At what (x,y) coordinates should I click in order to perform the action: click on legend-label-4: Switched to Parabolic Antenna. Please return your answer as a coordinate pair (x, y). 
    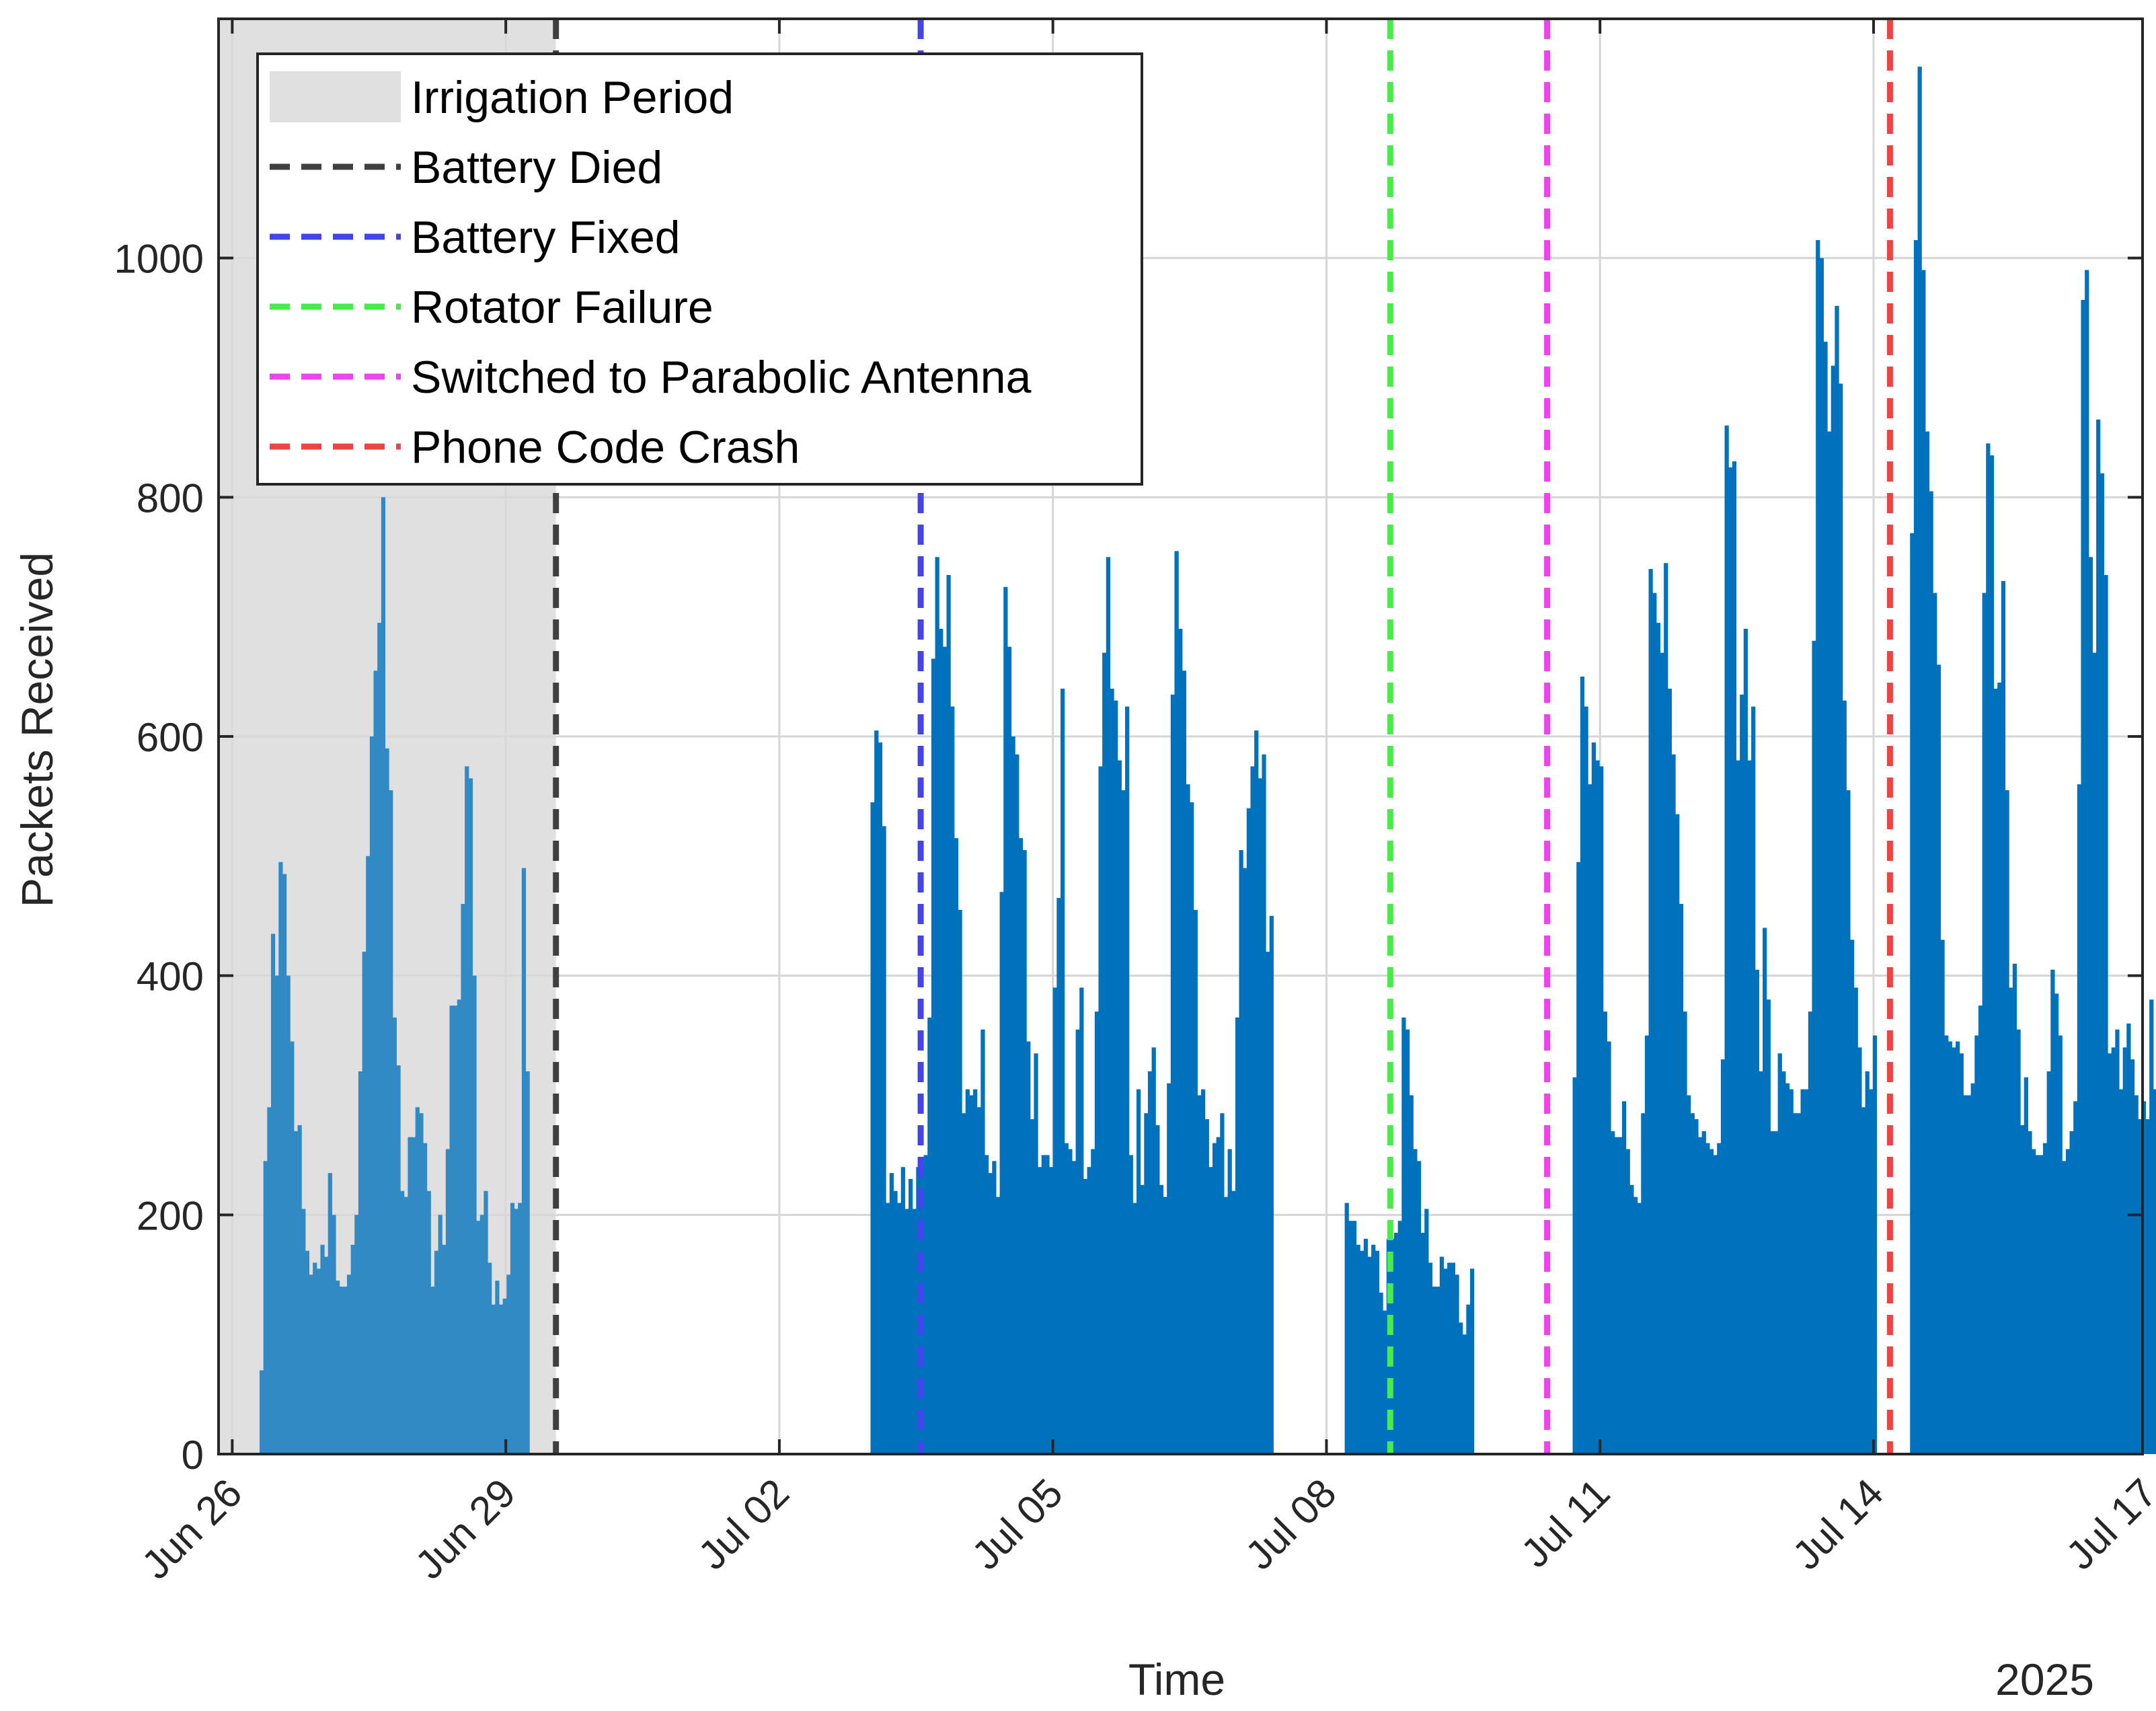
    Looking at the image, I should click on (721, 377).